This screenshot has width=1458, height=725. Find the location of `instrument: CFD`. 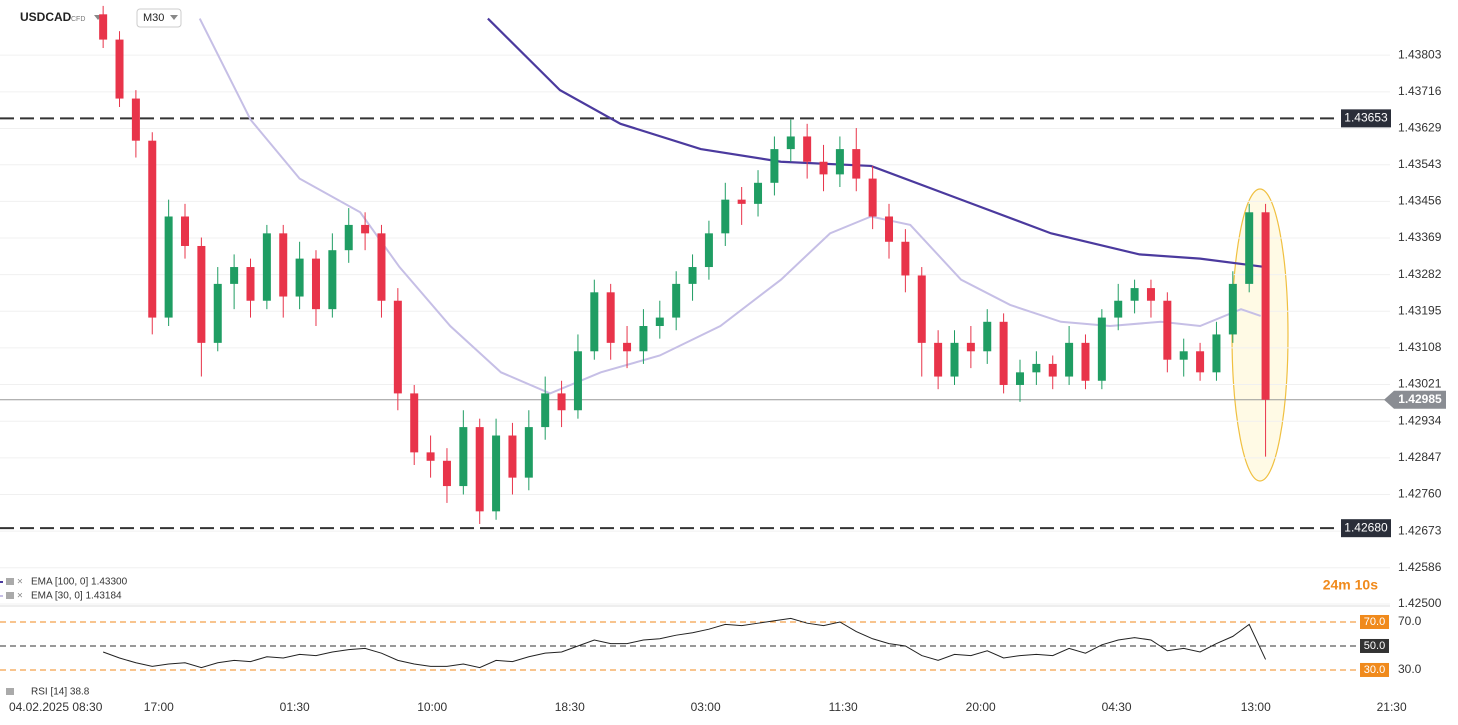

instrument: CFD is located at coordinates (78, 19).